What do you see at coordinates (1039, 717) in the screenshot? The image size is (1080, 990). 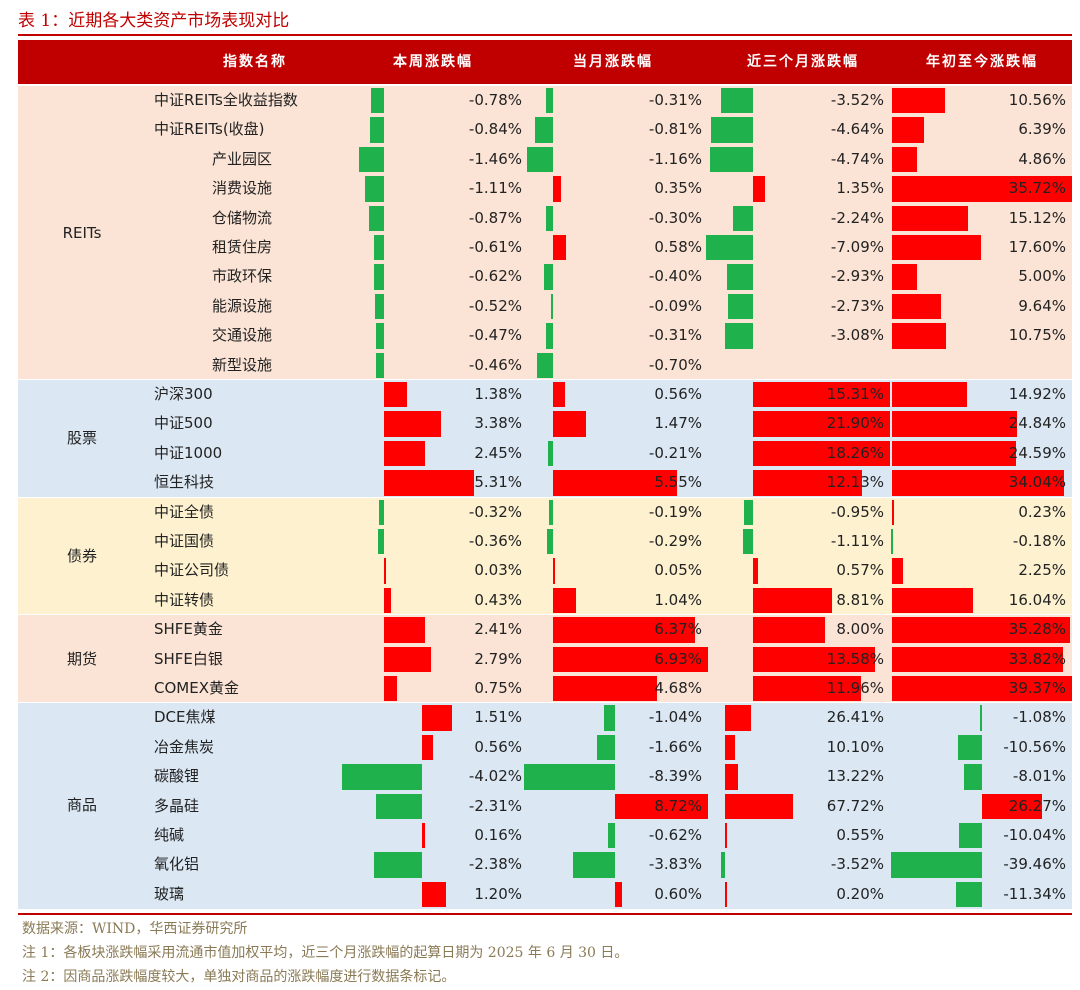 I see `value-ytd: -1.08%` at bounding box center [1039, 717].